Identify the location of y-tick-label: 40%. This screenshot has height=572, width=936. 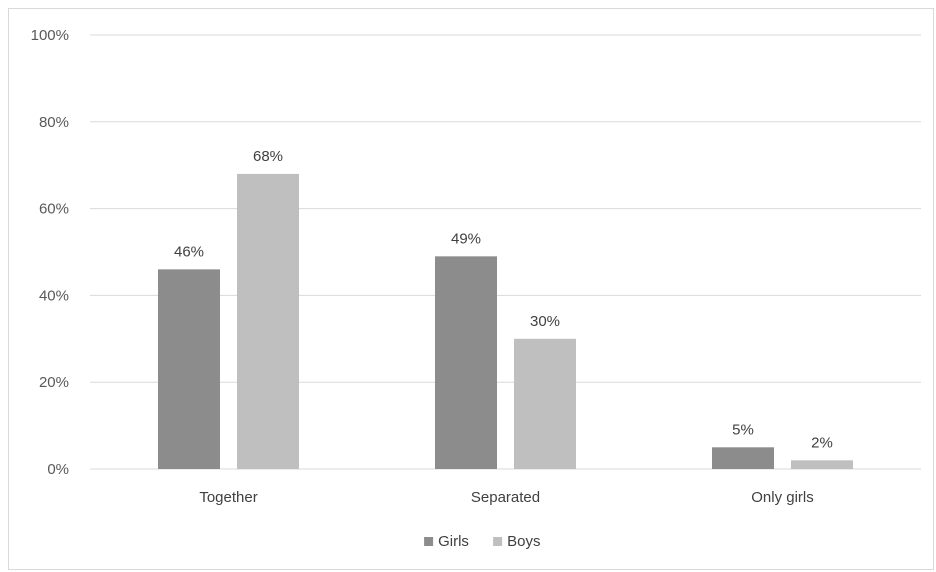
(54, 295).